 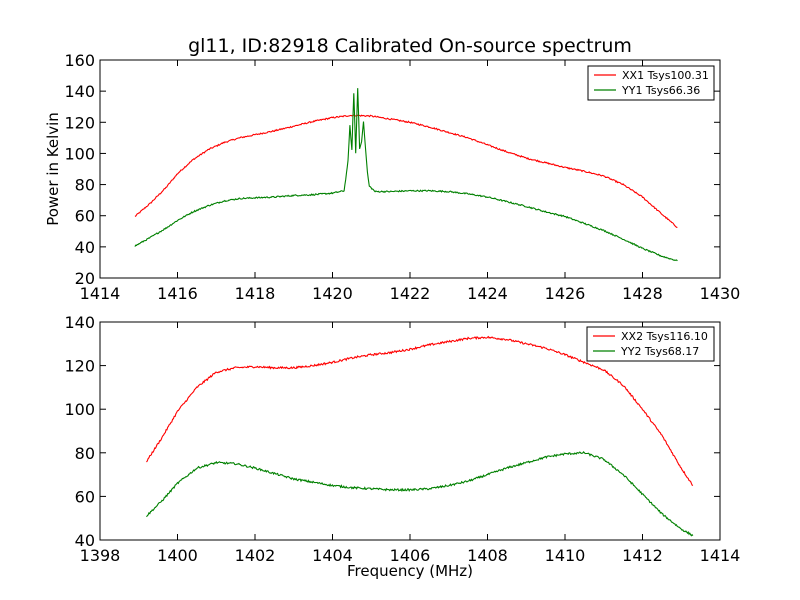 I want to click on x-tick-label: 1406, so click(x=410, y=555).